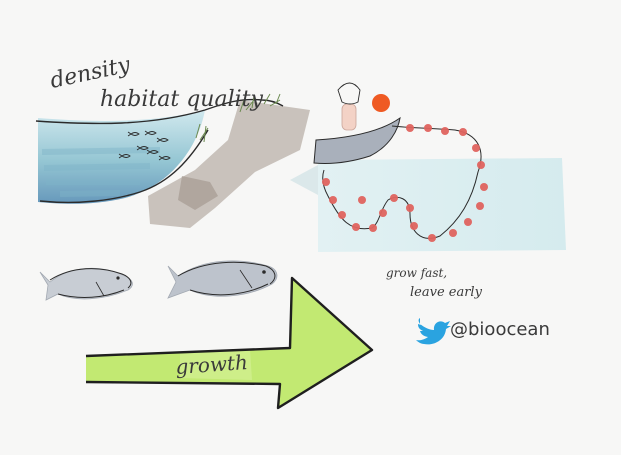 This screenshot has height=455, width=621. Describe the element at coordinates (357, 140) in the screenshot. I see `boat-hull` at that location.